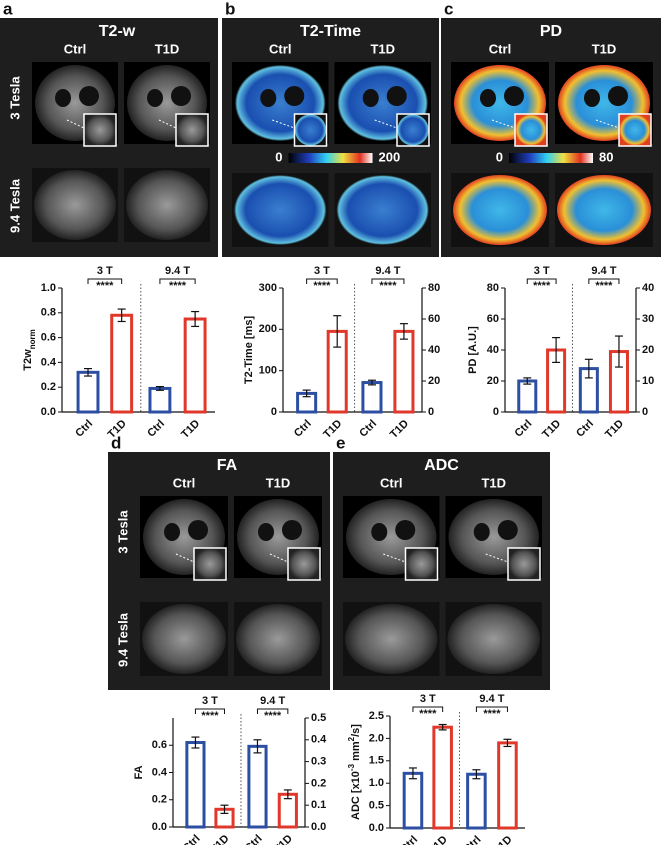  I want to click on panel-title: ADC, so click(441, 465).